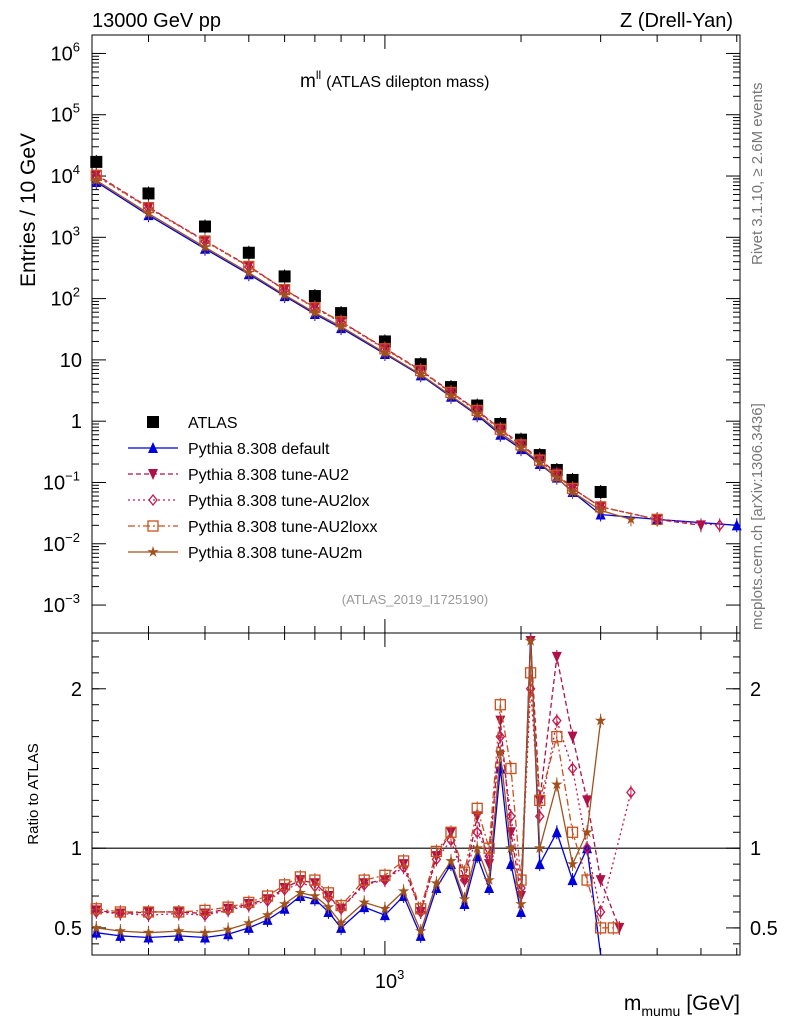 This screenshot has width=786, height=1024. I want to click on y-tick-label-upper: 10⁻¹, so click(61, 481).